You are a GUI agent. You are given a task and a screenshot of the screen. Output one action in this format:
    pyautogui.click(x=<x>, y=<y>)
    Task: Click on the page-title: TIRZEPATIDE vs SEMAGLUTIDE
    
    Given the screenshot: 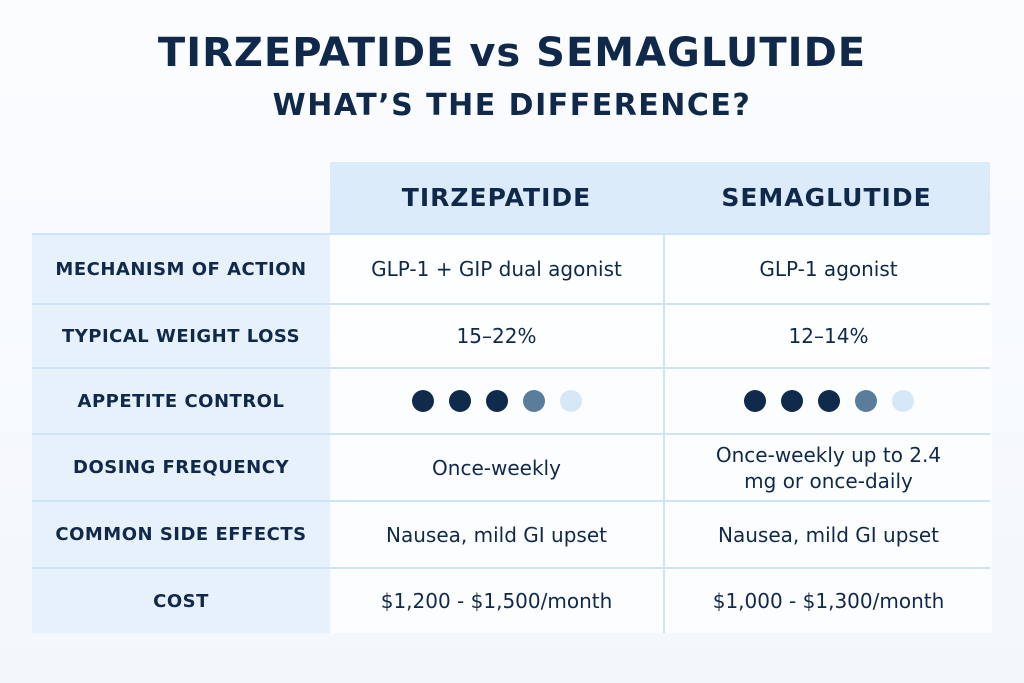 What is the action you would take?
    pyautogui.click(x=512, y=53)
    